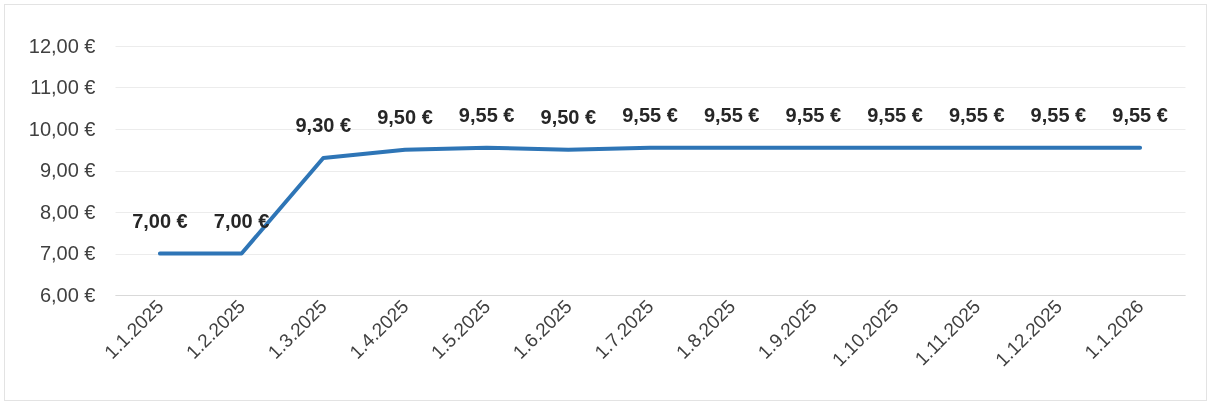  I want to click on y-tick-label: 10,00 €, so click(62, 128).